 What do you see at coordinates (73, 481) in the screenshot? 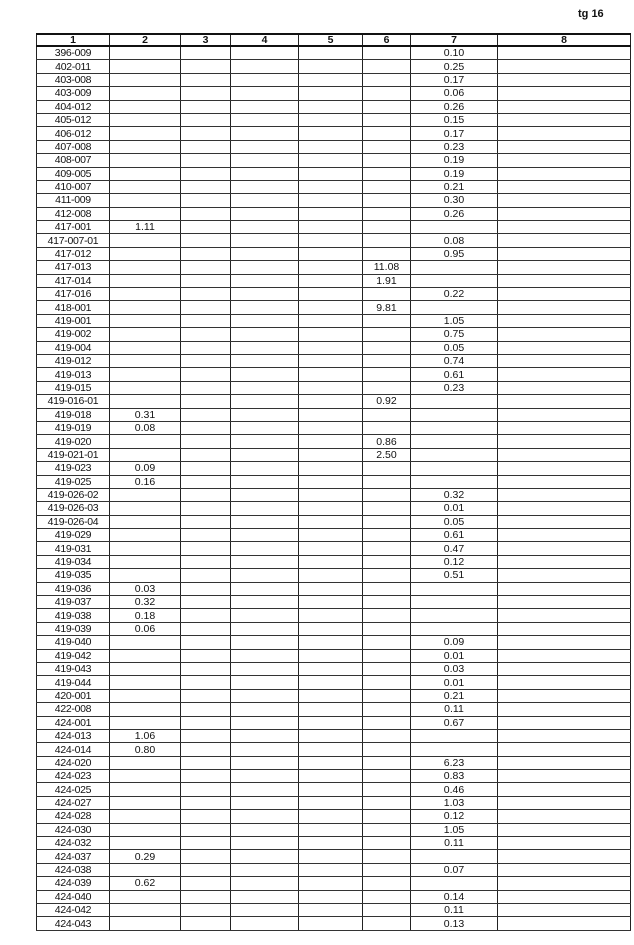
I see `cell-col-1: 419-025` at bounding box center [73, 481].